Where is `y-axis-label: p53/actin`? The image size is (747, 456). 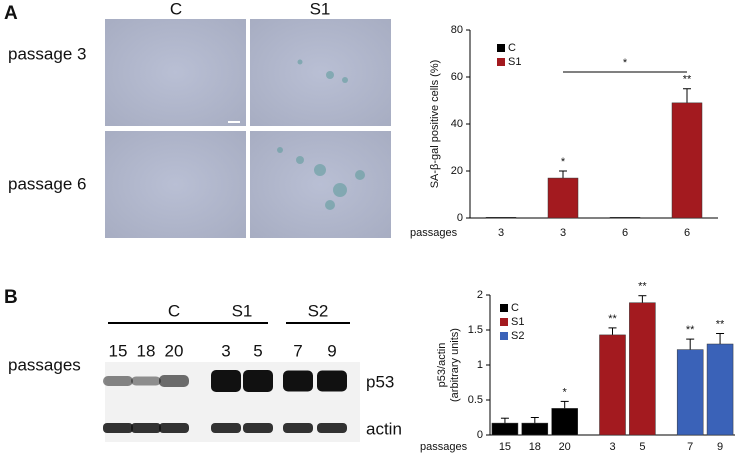 y-axis-label: p53/actin is located at coordinates (442, 365).